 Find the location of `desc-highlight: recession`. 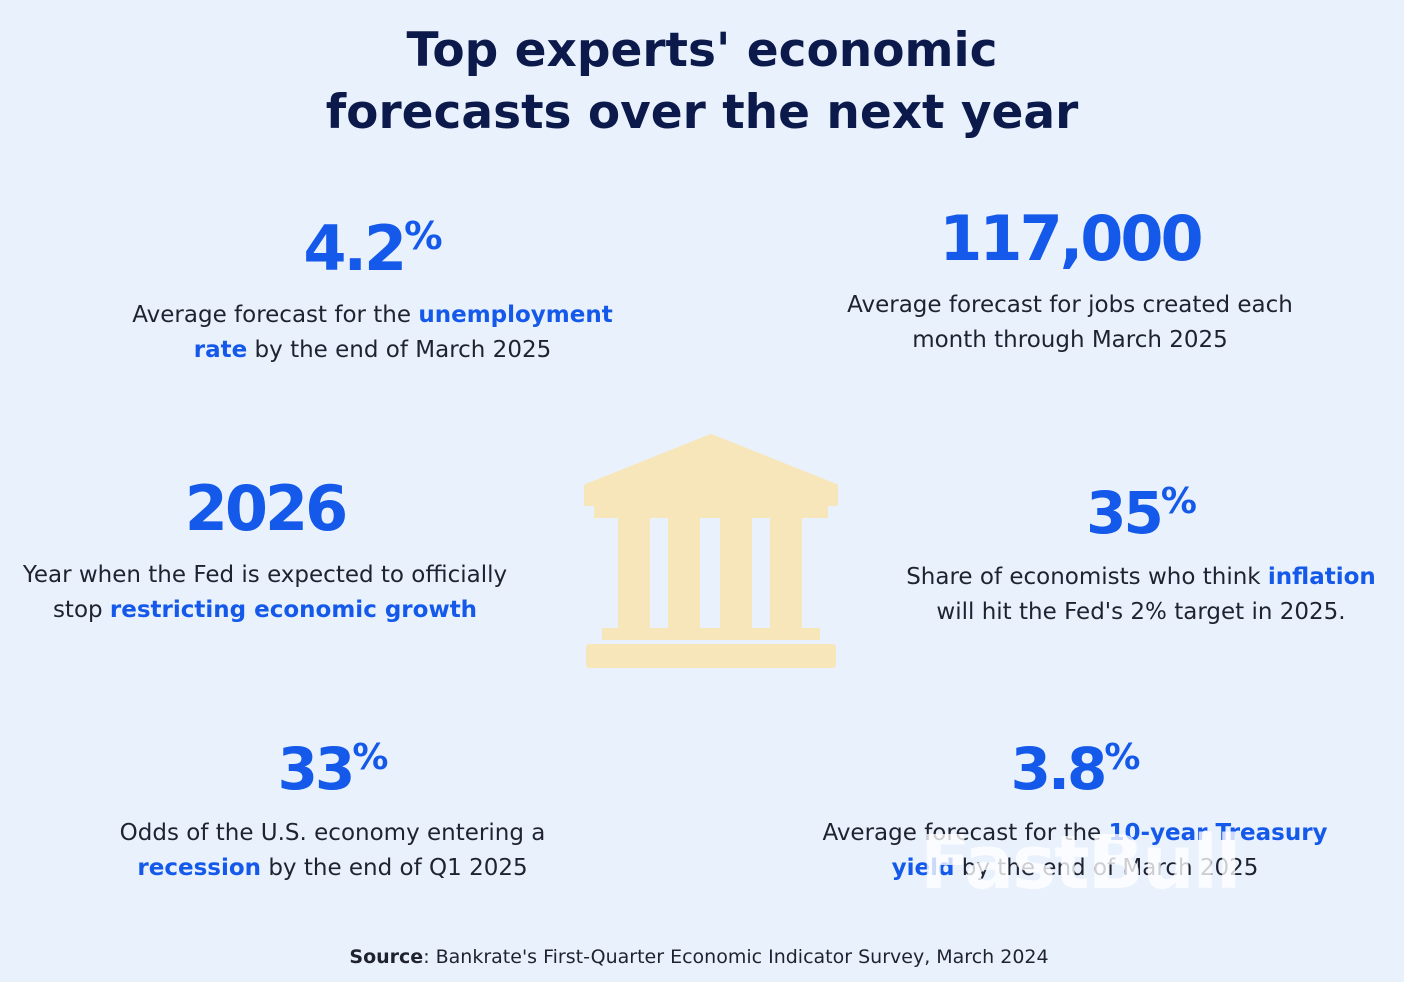

desc-highlight: recession is located at coordinates (199, 868).